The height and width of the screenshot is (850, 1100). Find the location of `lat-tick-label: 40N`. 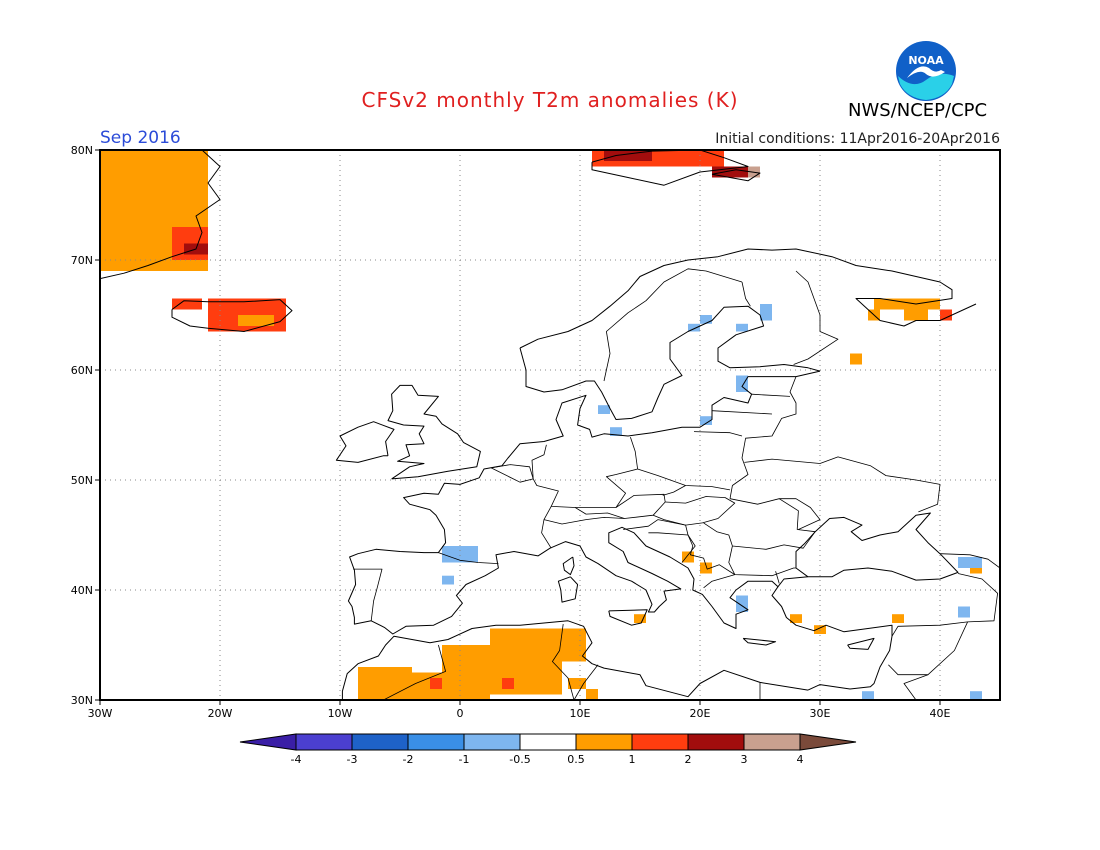

lat-tick-label: 40N is located at coordinates (82, 590).